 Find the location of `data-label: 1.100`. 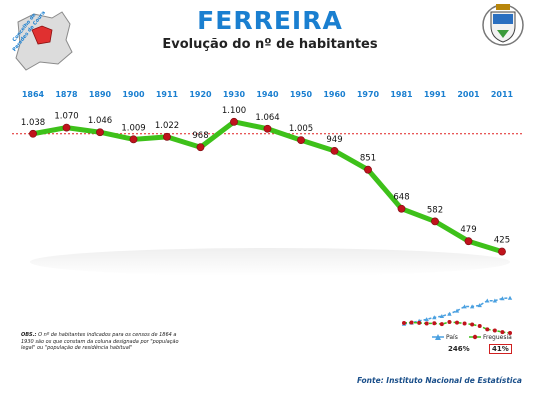

data-label: 1.100 is located at coordinates (234, 111).